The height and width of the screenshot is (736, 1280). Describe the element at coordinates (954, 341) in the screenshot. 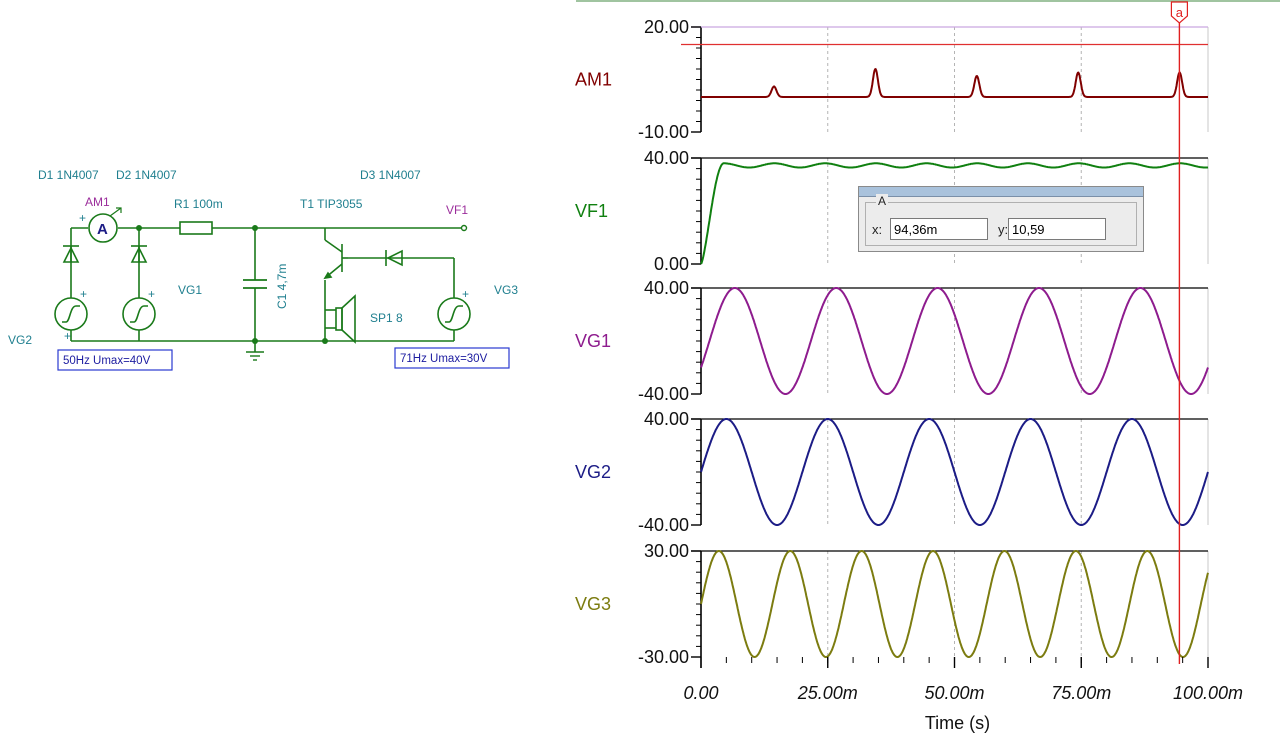

I see `waveform-vg1` at that location.